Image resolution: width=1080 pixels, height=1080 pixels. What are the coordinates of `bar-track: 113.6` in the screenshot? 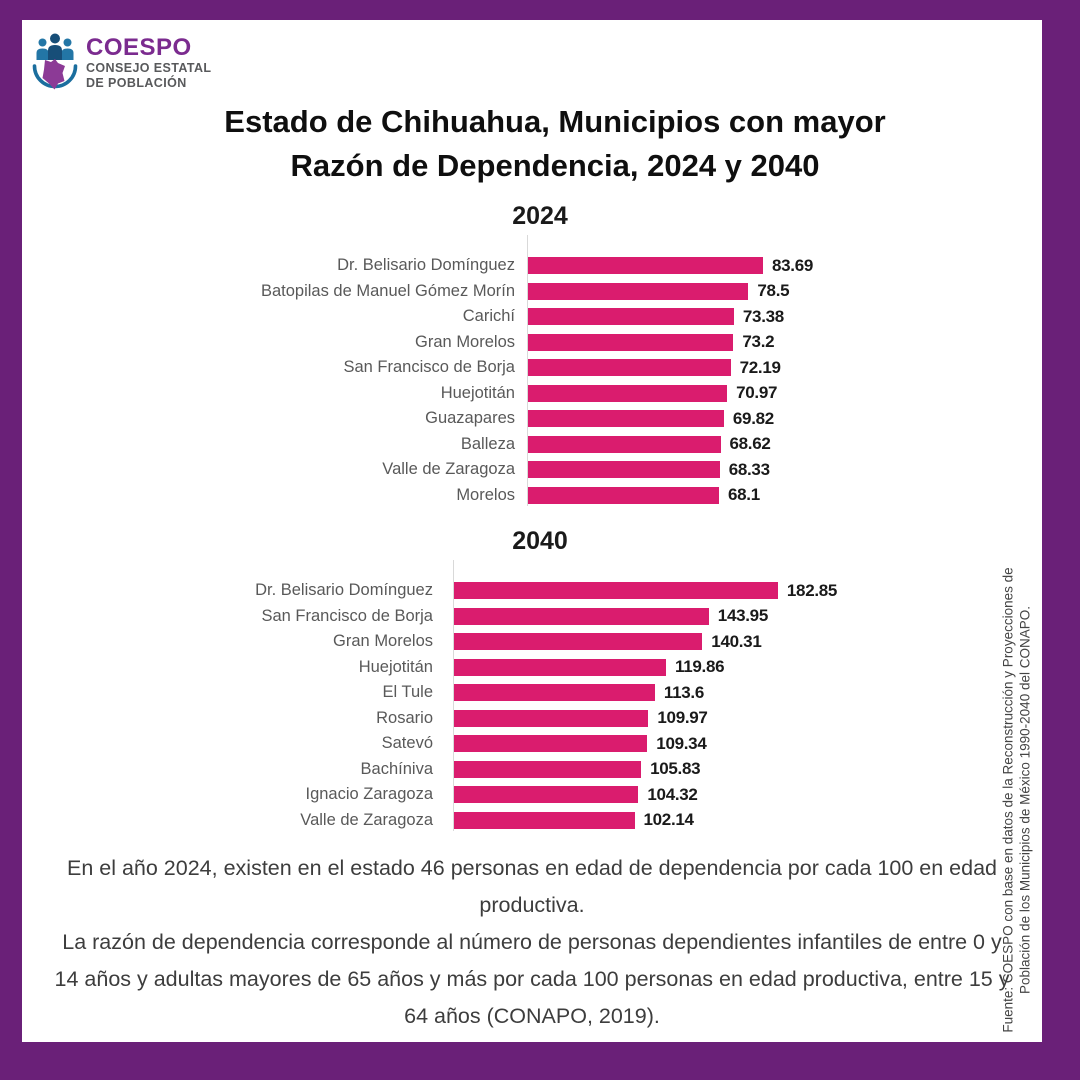 It's located at (747, 693).